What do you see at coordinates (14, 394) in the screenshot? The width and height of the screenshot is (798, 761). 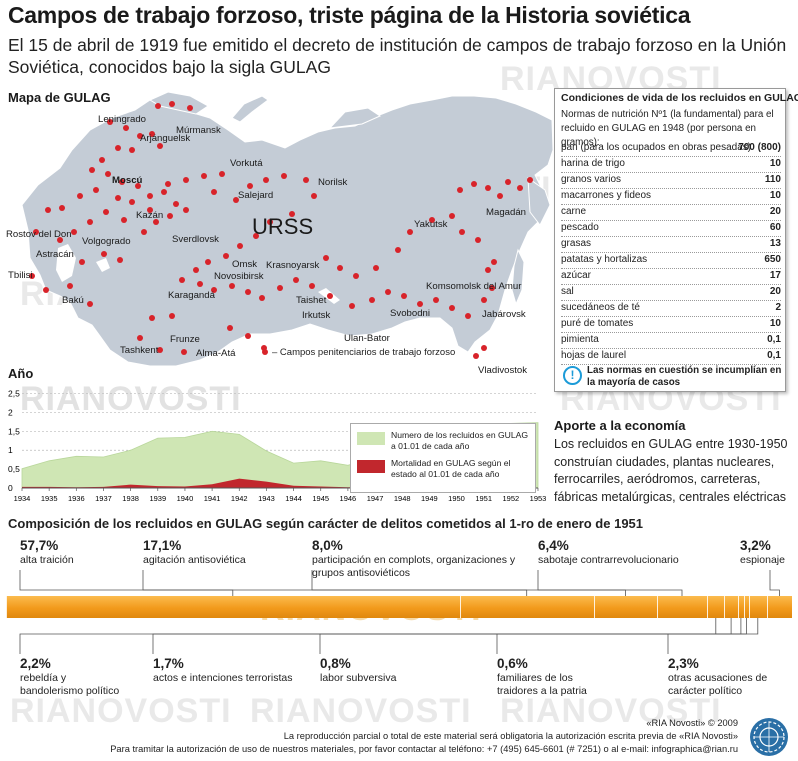 I see `y-tick-label: 2,5` at bounding box center [14, 394].